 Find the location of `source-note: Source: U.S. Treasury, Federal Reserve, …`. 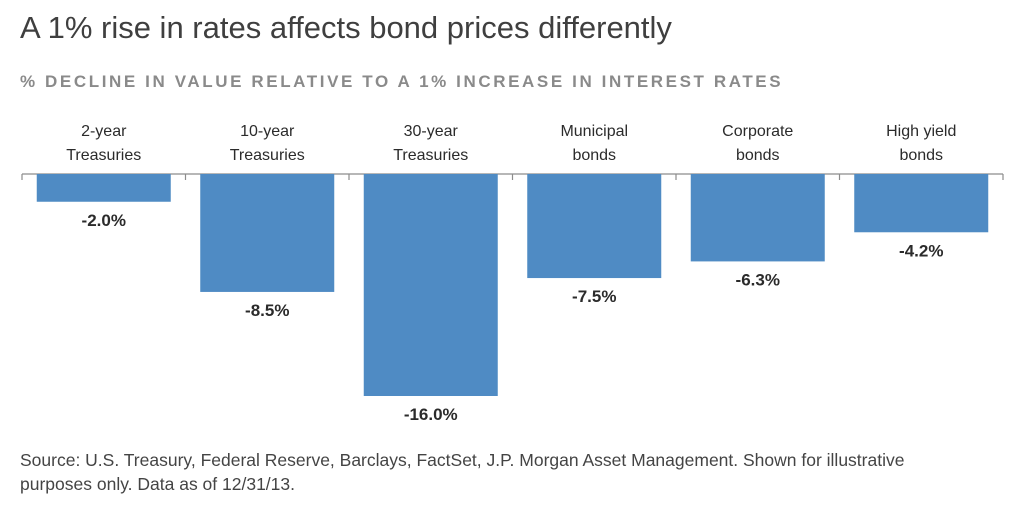

source-note: Source: U.S. Treasury, Federal Reserve, … is located at coordinates (462, 472).